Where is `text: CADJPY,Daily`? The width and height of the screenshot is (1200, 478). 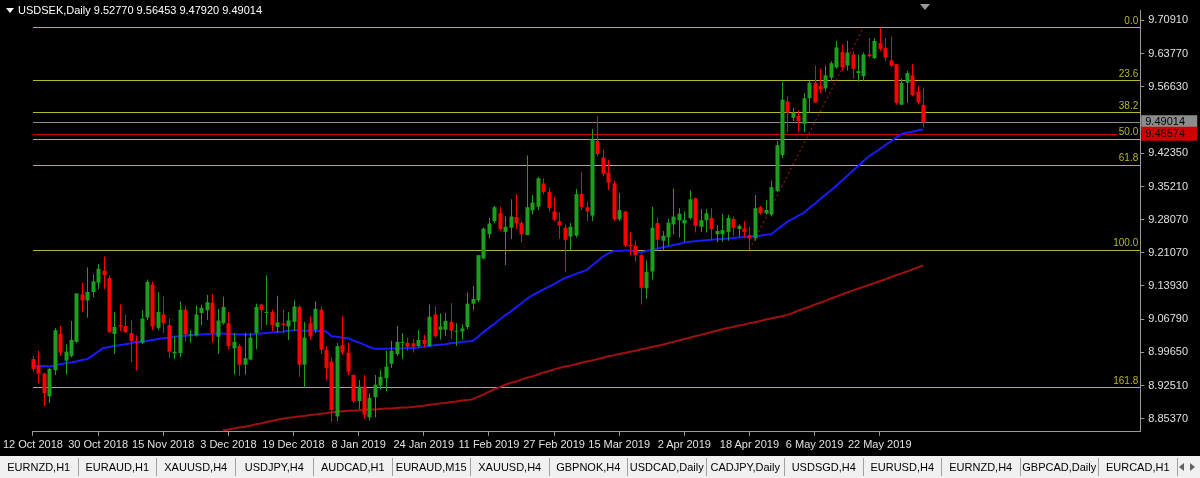 text: CADJPY,Daily is located at coordinates (745, 467).